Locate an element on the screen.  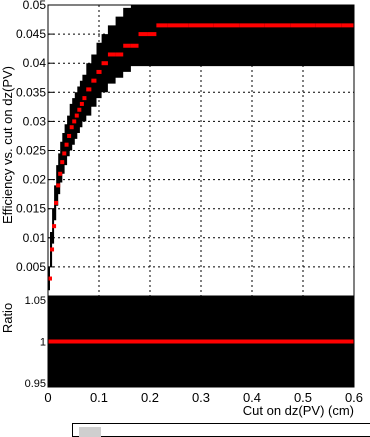
efficiency-y-tick-label: 0.015 is located at coordinates (31, 209).